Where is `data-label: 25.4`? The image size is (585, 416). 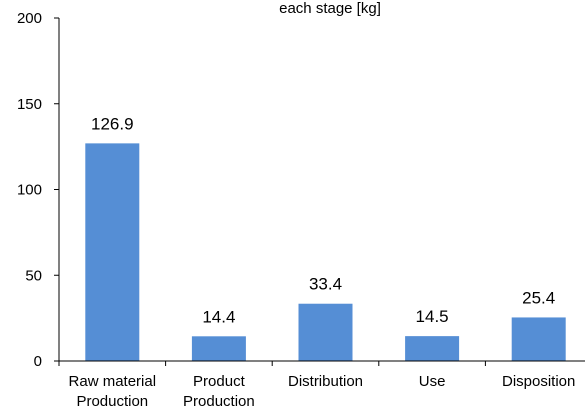
data-label: 25.4 is located at coordinates (538, 297).